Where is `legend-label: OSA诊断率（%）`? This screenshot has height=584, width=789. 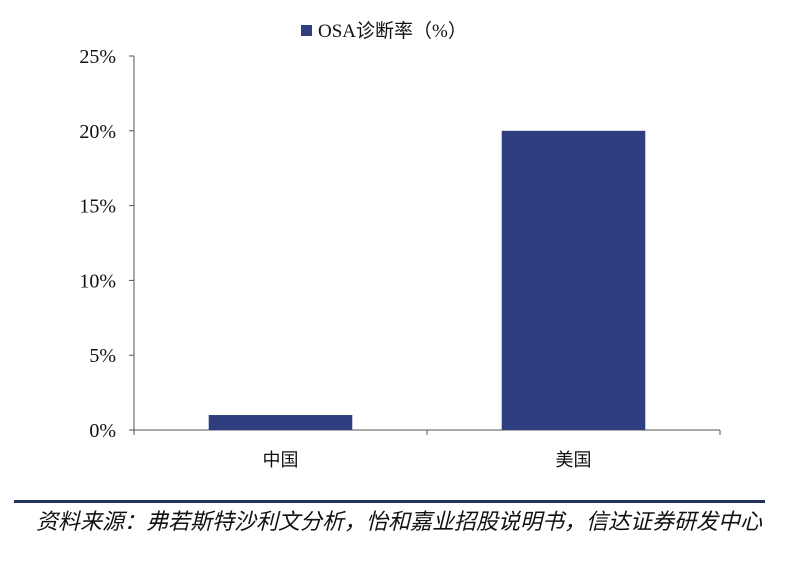 legend-label: OSA诊断率（%） is located at coordinates (392, 31).